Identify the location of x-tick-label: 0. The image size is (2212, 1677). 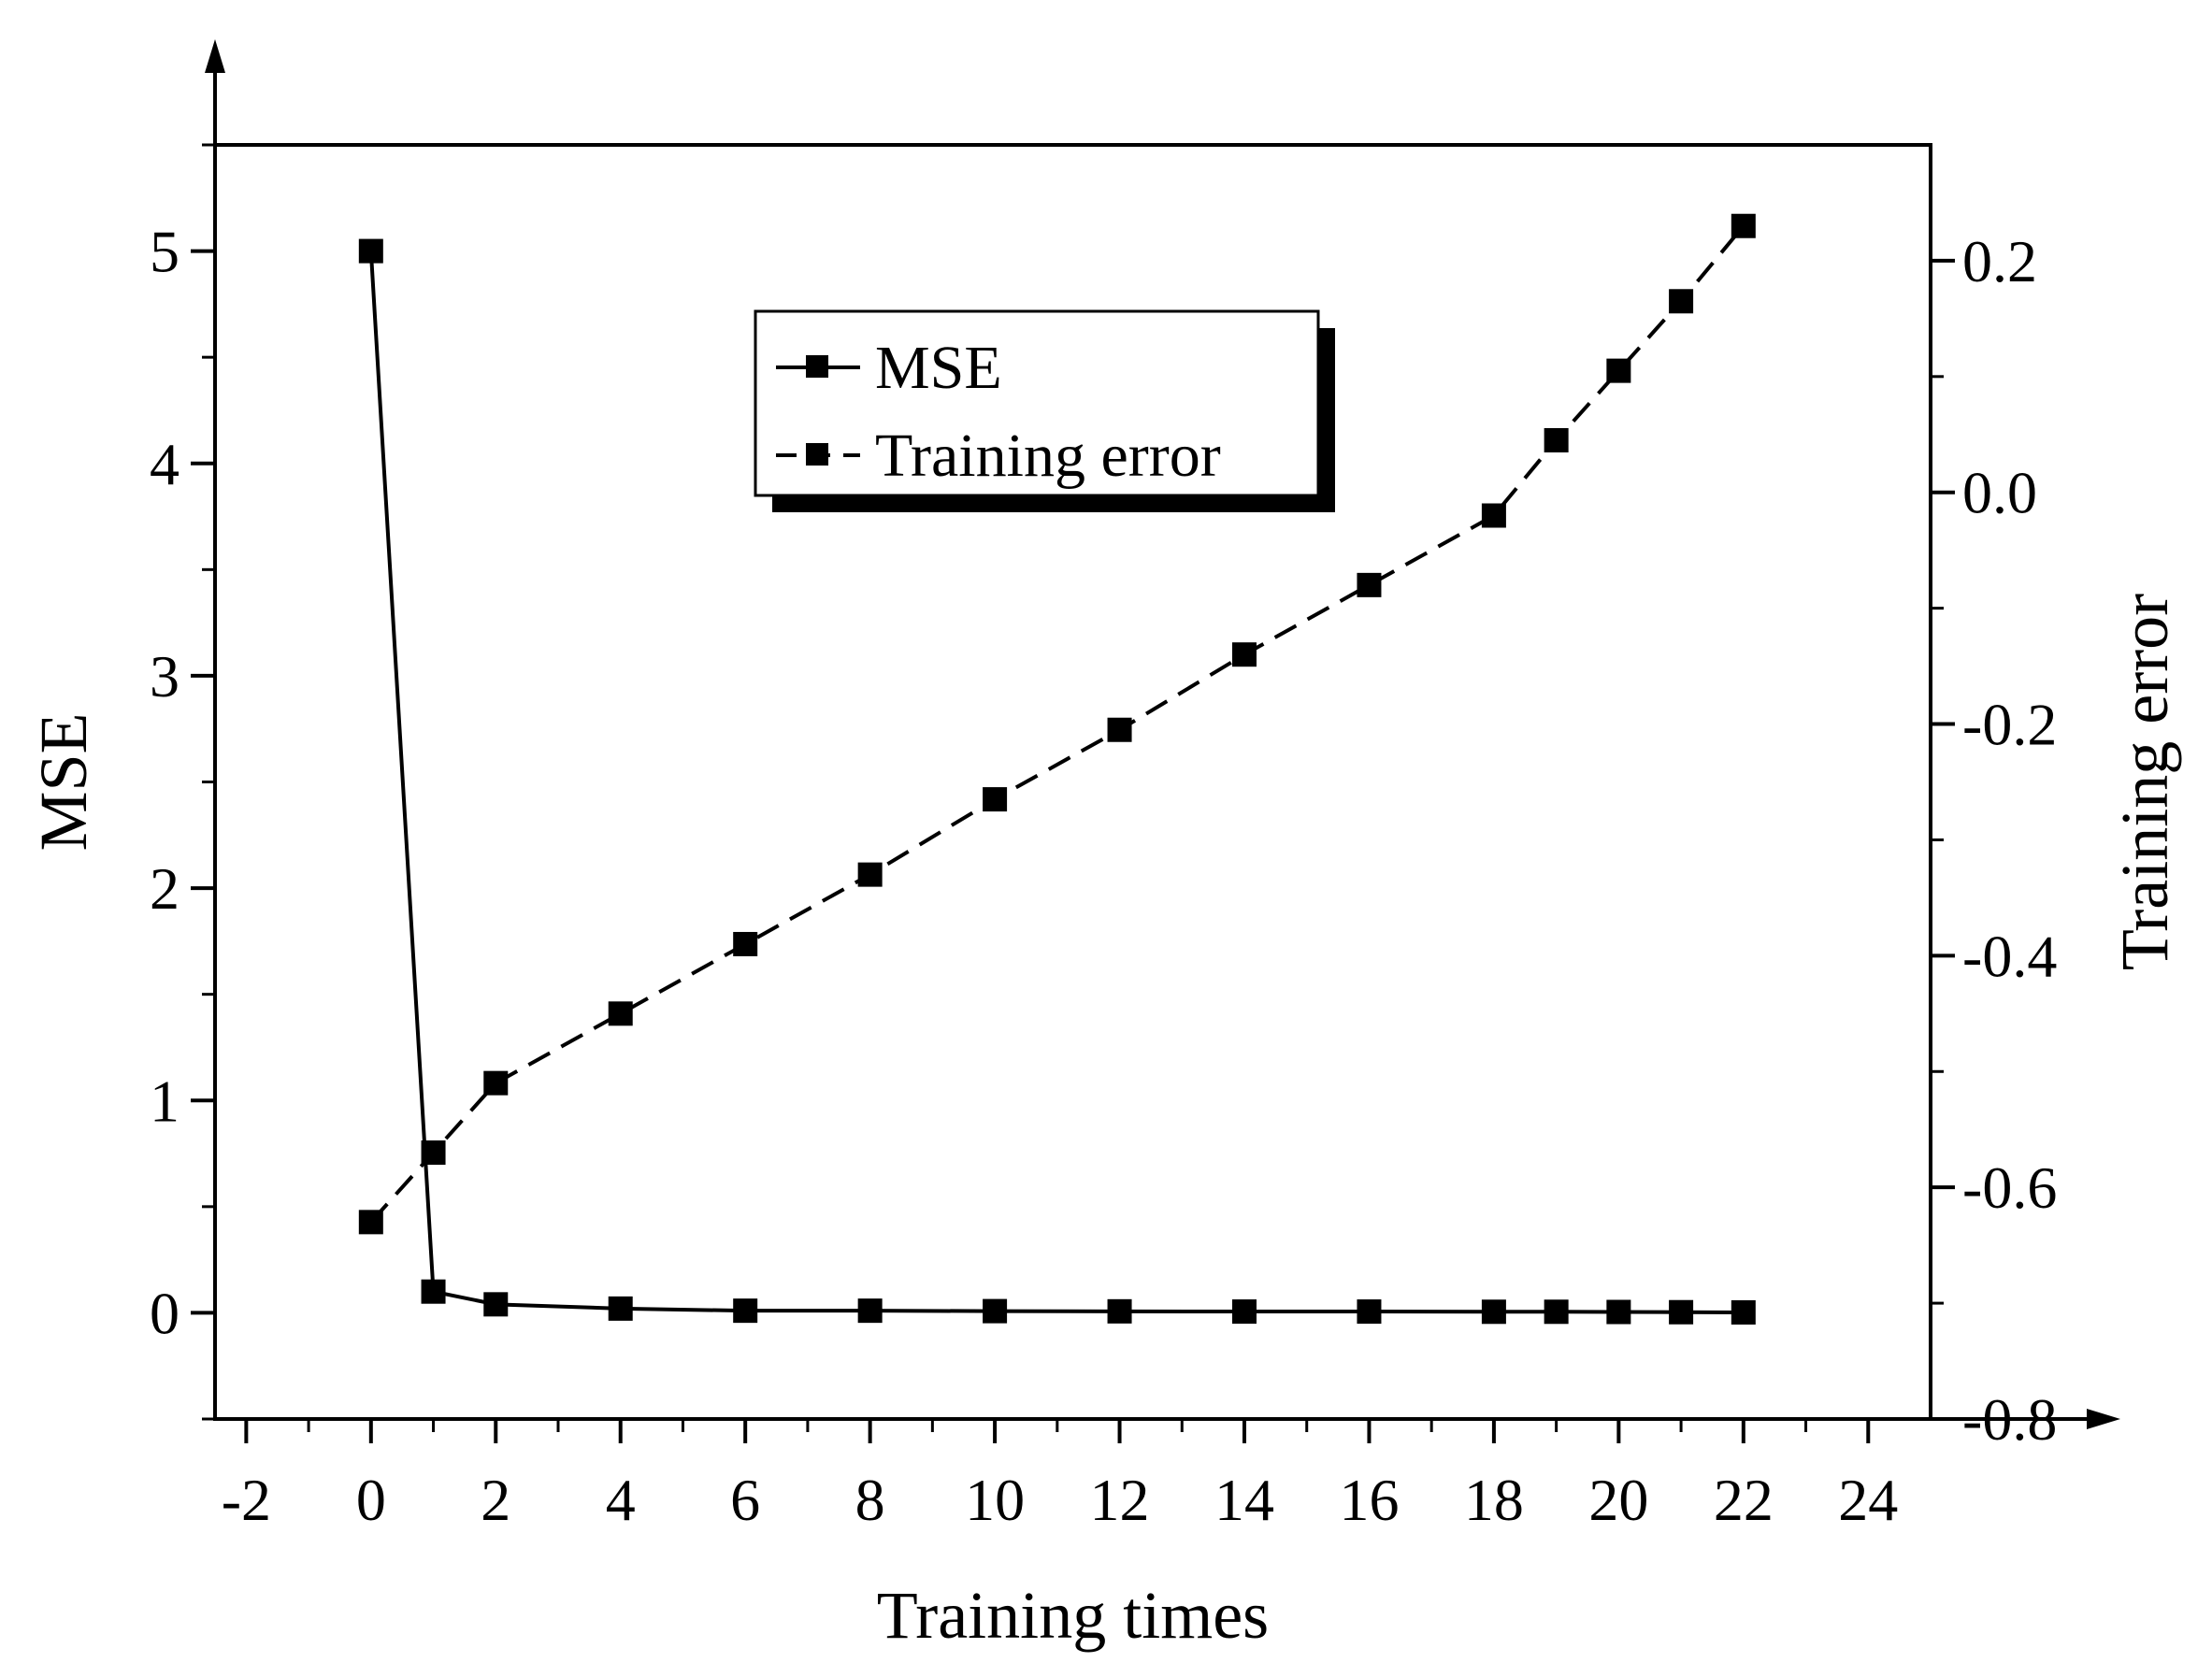
(371, 1500).